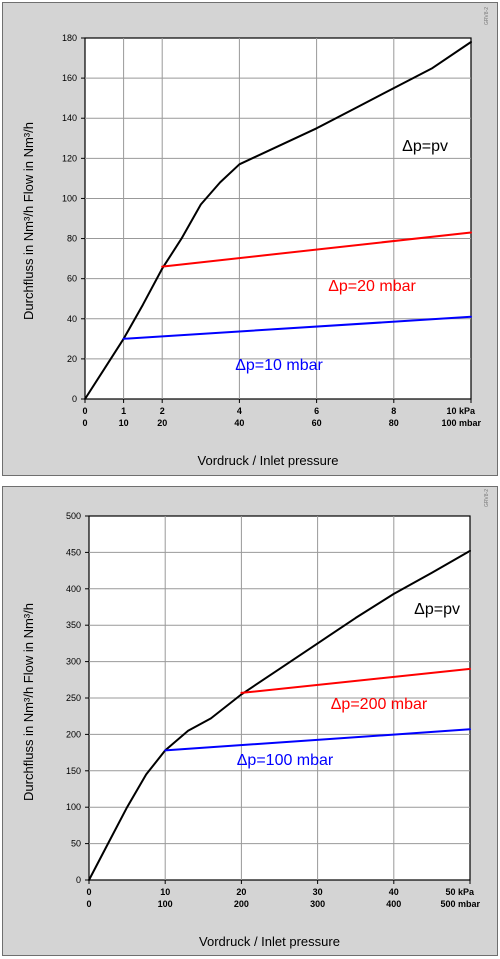 The height and width of the screenshot is (959, 500). I want to click on x-tick-label-mbar: 20, so click(162, 423).